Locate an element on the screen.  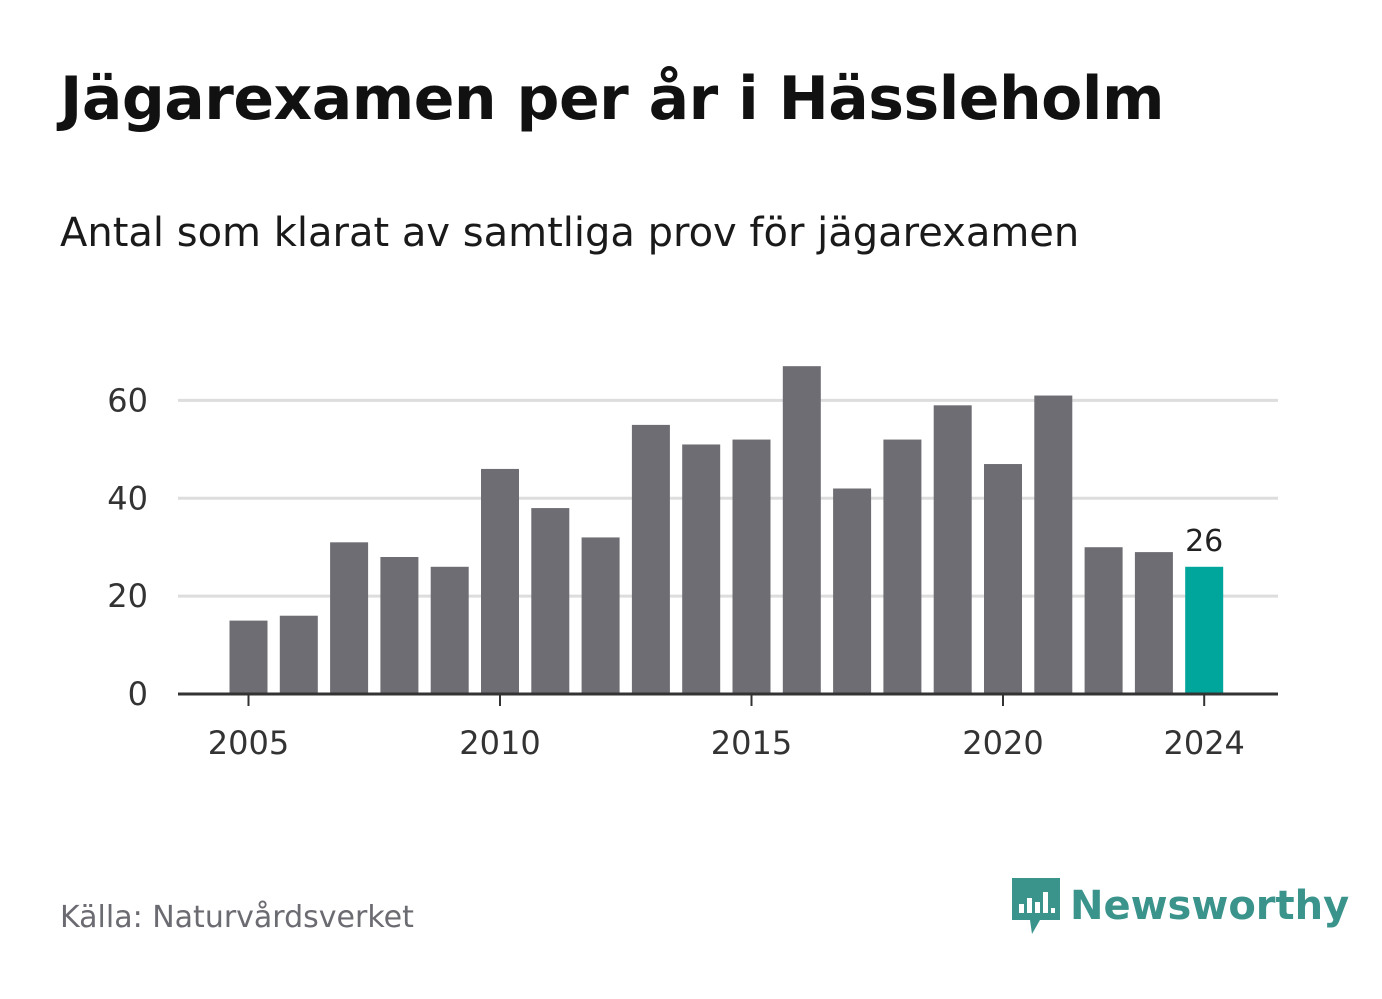
bar-2022 is located at coordinates (1103, 620).